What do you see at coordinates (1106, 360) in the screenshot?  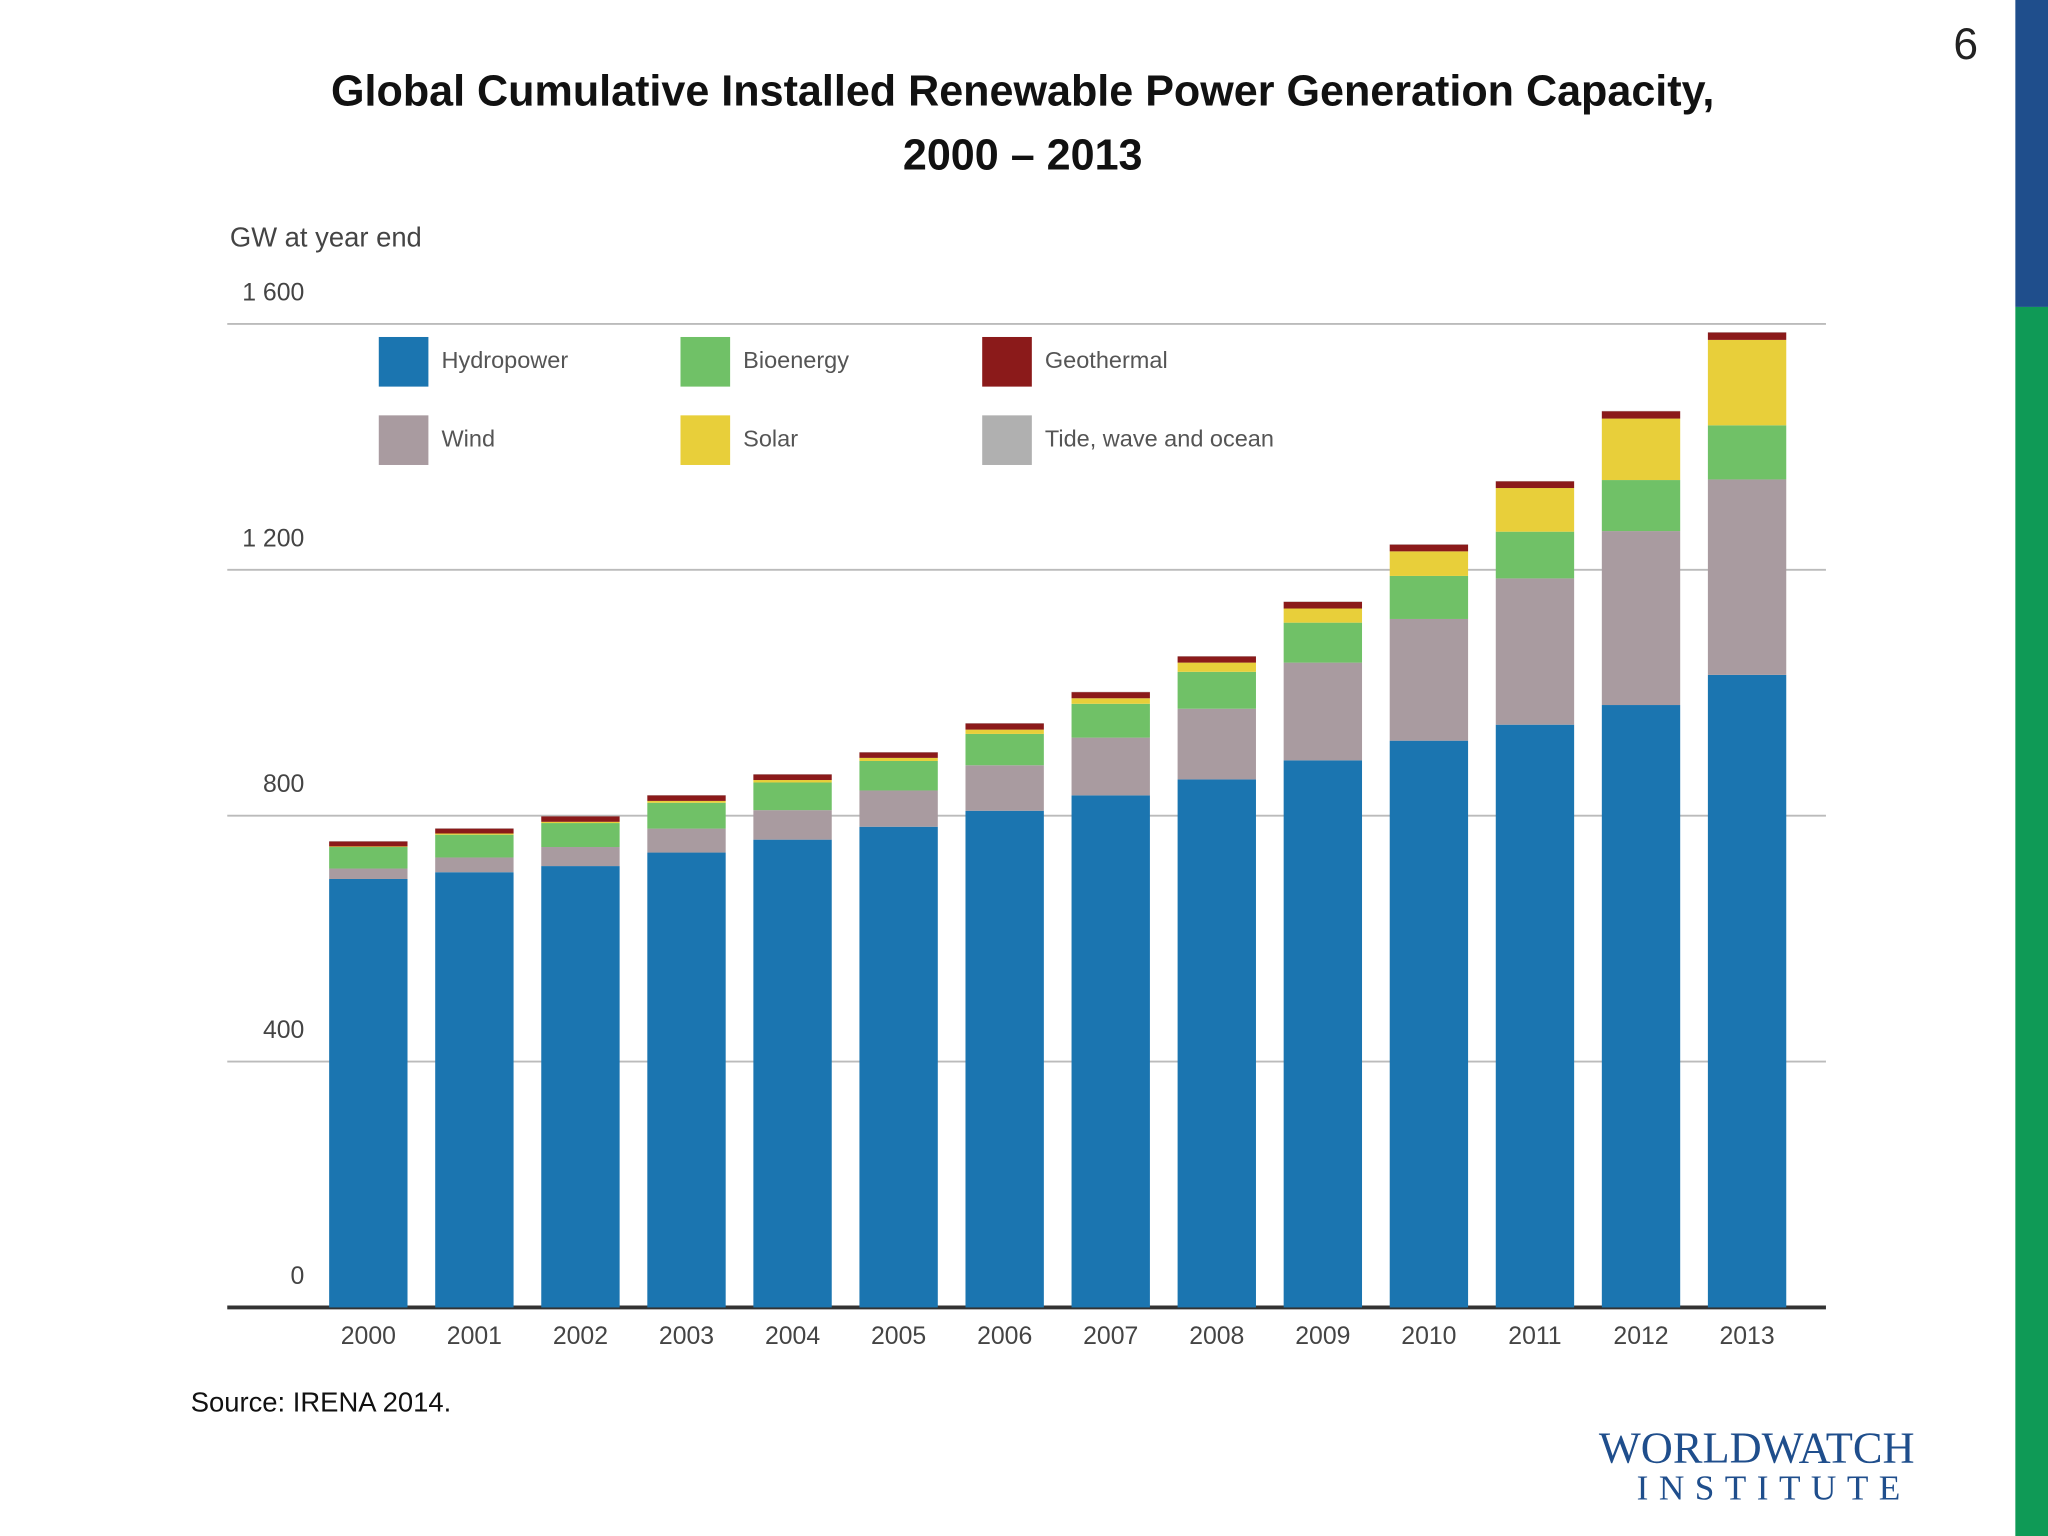 I see `legend-label: Geothermal` at bounding box center [1106, 360].